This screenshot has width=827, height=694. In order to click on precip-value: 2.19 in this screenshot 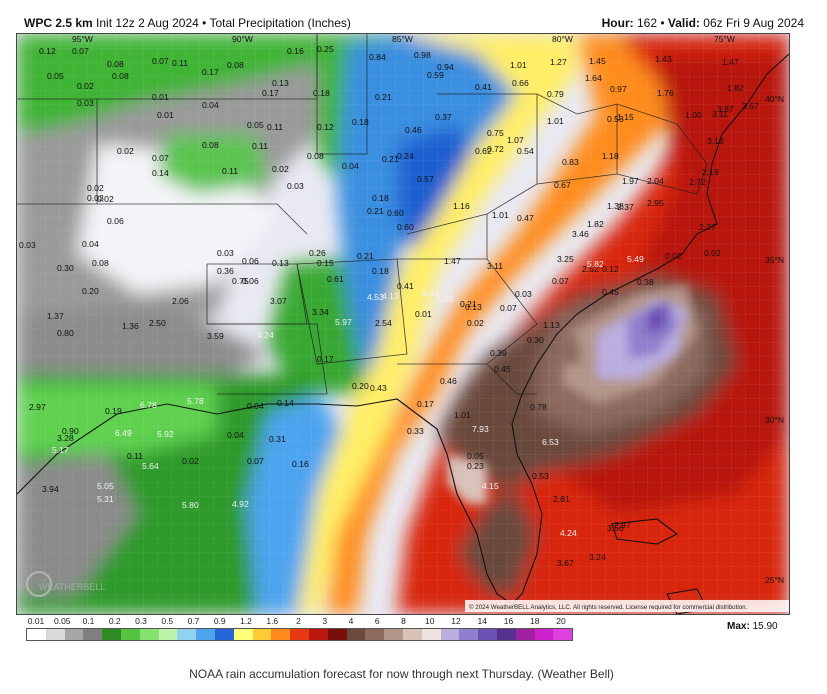, I will do `click(710, 172)`.